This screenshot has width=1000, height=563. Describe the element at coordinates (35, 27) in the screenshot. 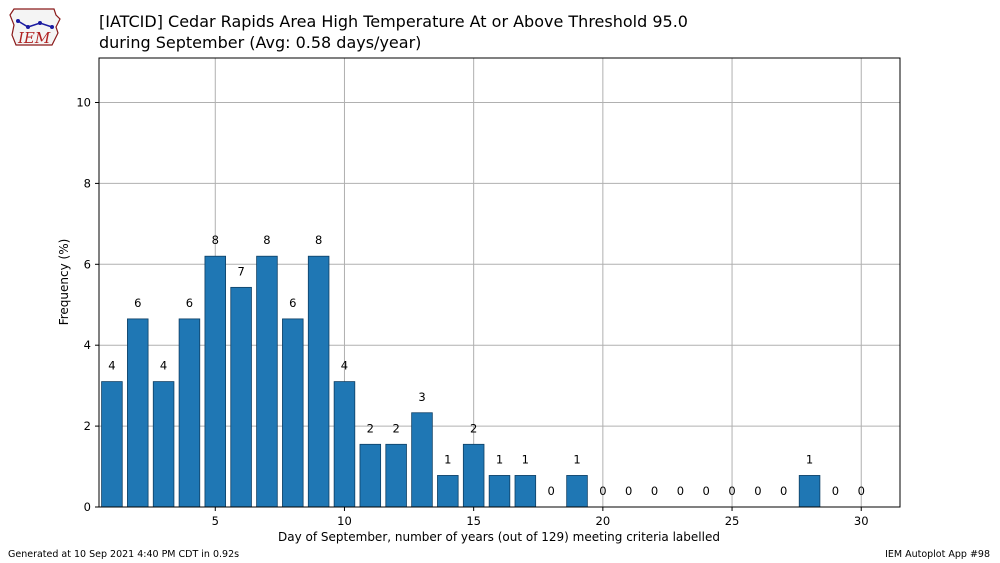

I see `iem-logo: IEM` at that location.